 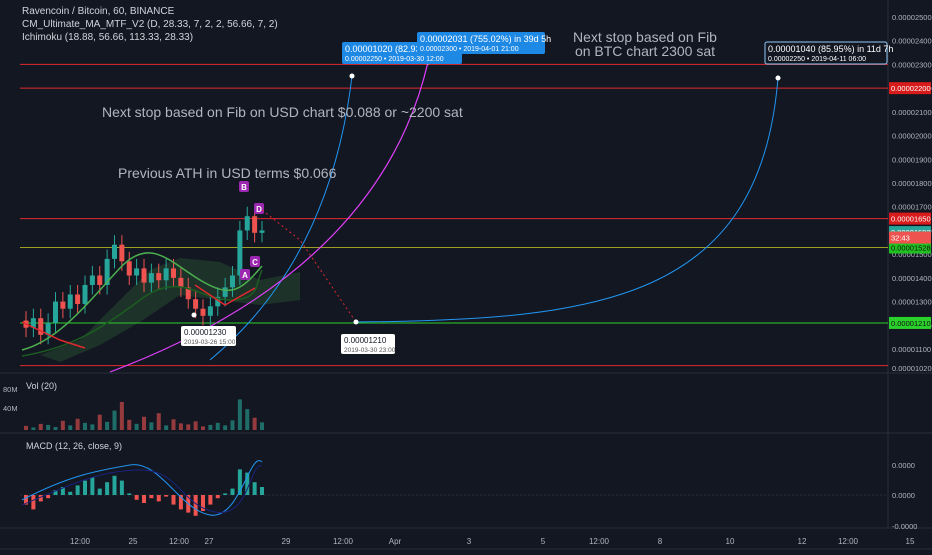 What do you see at coordinates (142, 488) in the screenshot?
I see `macd-line` at bounding box center [142, 488].